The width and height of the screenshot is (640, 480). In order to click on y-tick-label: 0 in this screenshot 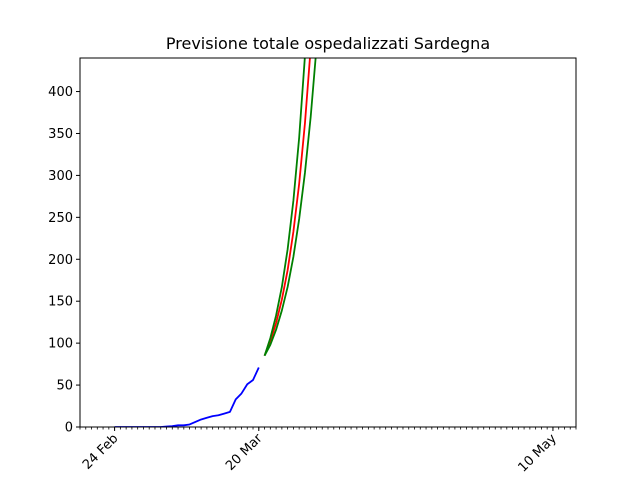, I will do `click(69, 428)`.